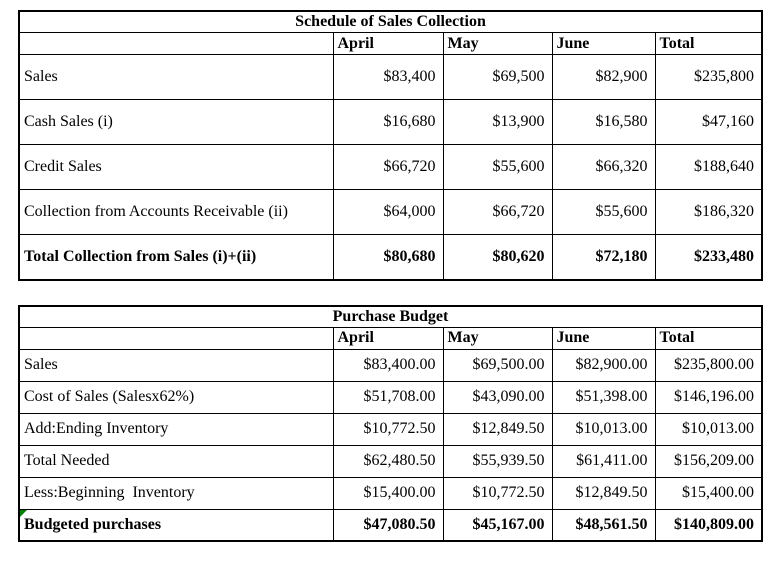 This screenshot has height=587, width=771. Describe the element at coordinates (176, 167) in the screenshot. I see `row-label: Credit Sales` at that location.